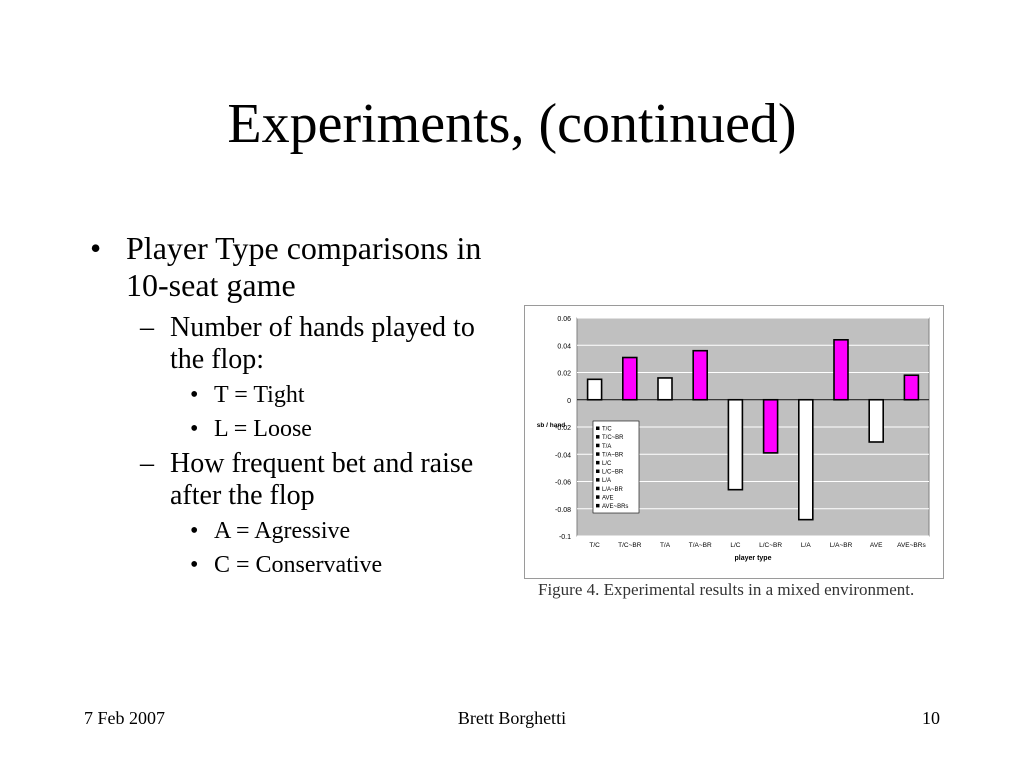 The height and width of the screenshot is (768, 1024). I want to click on sub-sub-bullet-tight: • T = Tight, so click(300, 395).